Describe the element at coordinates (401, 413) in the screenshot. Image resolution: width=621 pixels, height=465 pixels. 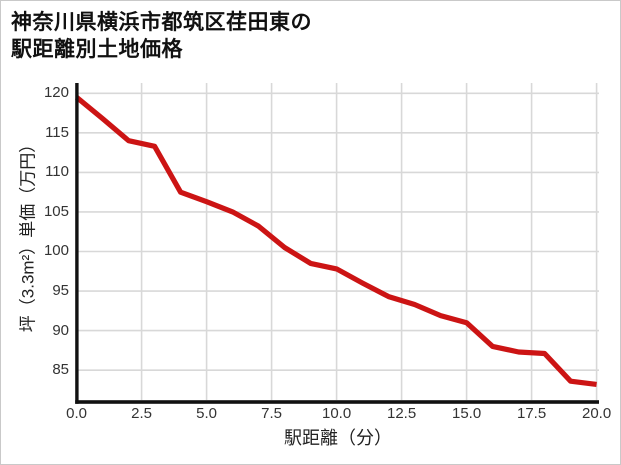
I see `x-tick-label: 12.5` at that location.